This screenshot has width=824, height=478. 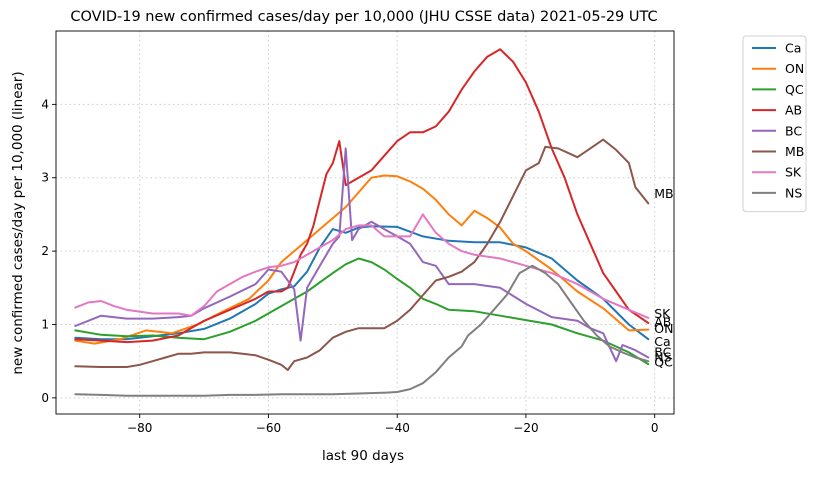 I want to click on end-label-on: ON, so click(x=663, y=328).